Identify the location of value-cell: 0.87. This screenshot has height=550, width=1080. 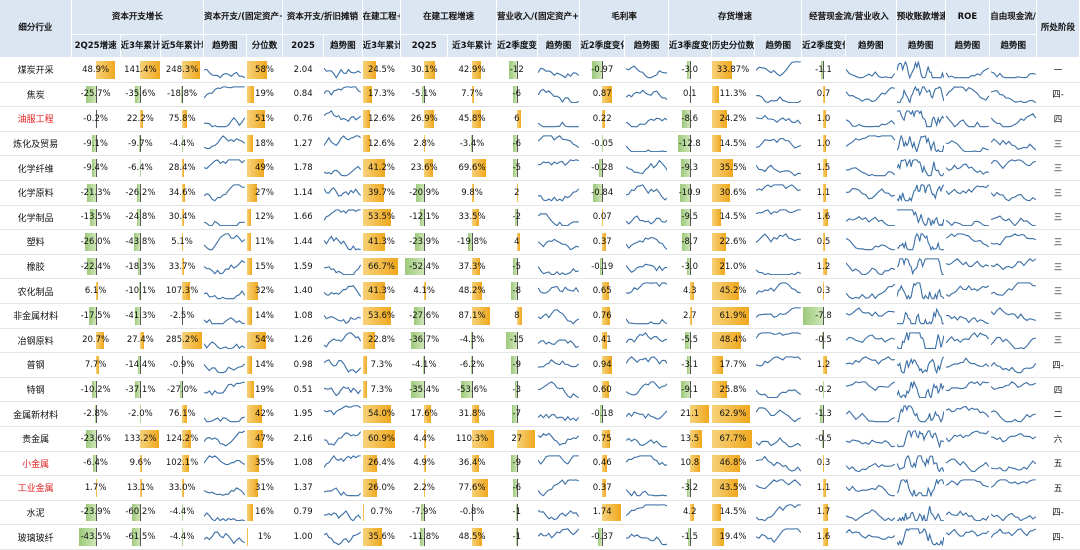
(602, 94).